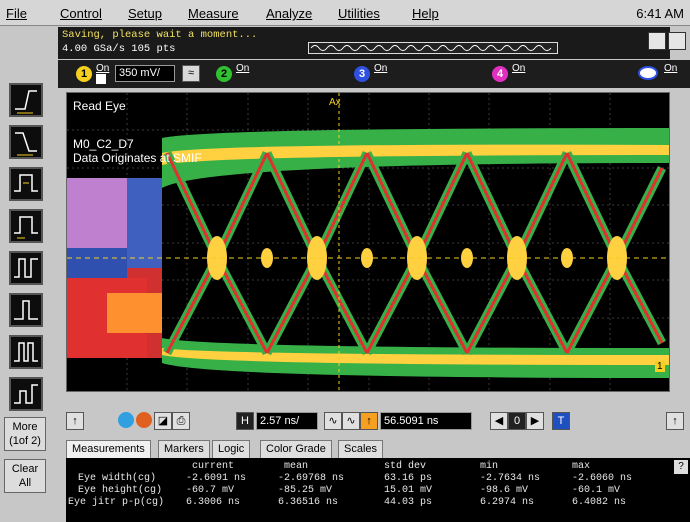 The width and height of the screenshot is (690, 522). What do you see at coordinates (145, 13) in the screenshot?
I see `menu-setup: Setup` at bounding box center [145, 13].